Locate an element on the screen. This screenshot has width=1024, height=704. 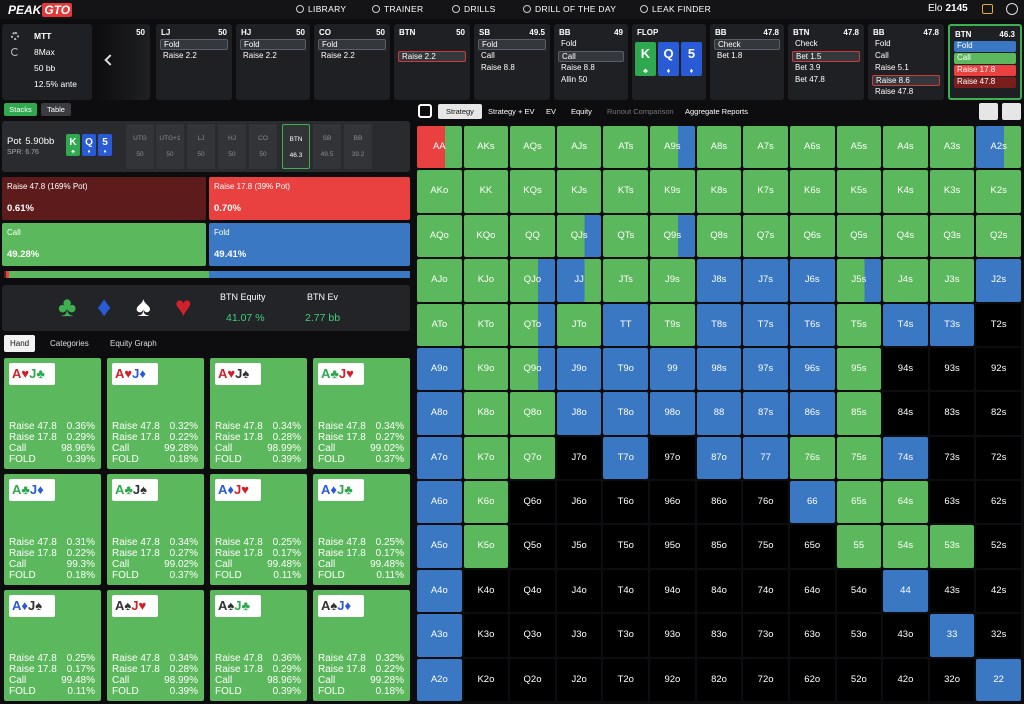
range-cell: 97o is located at coordinates (672, 458).